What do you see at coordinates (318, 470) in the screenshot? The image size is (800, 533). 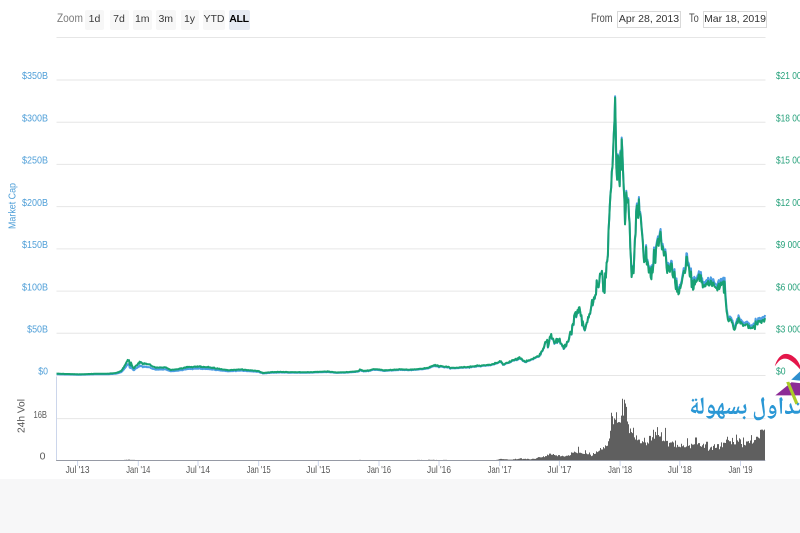 I see `svg-text: Jul '15` at bounding box center [318, 470].